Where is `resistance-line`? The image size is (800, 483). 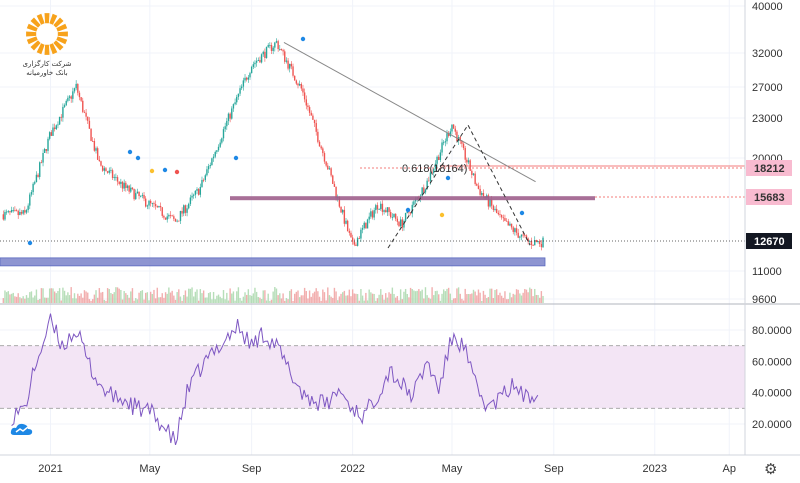 resistance-line is located at coordinates (412, 198).